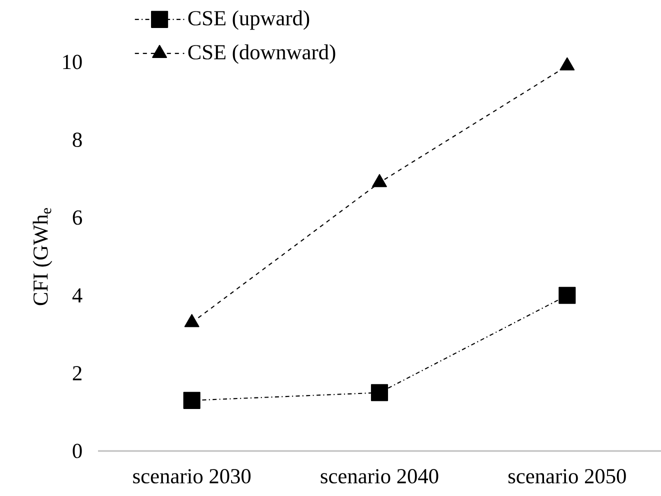 Image resolution: width=661 pixels, height=496 pixels. I want to click on y-tick-label: 10, so click(72, 62).